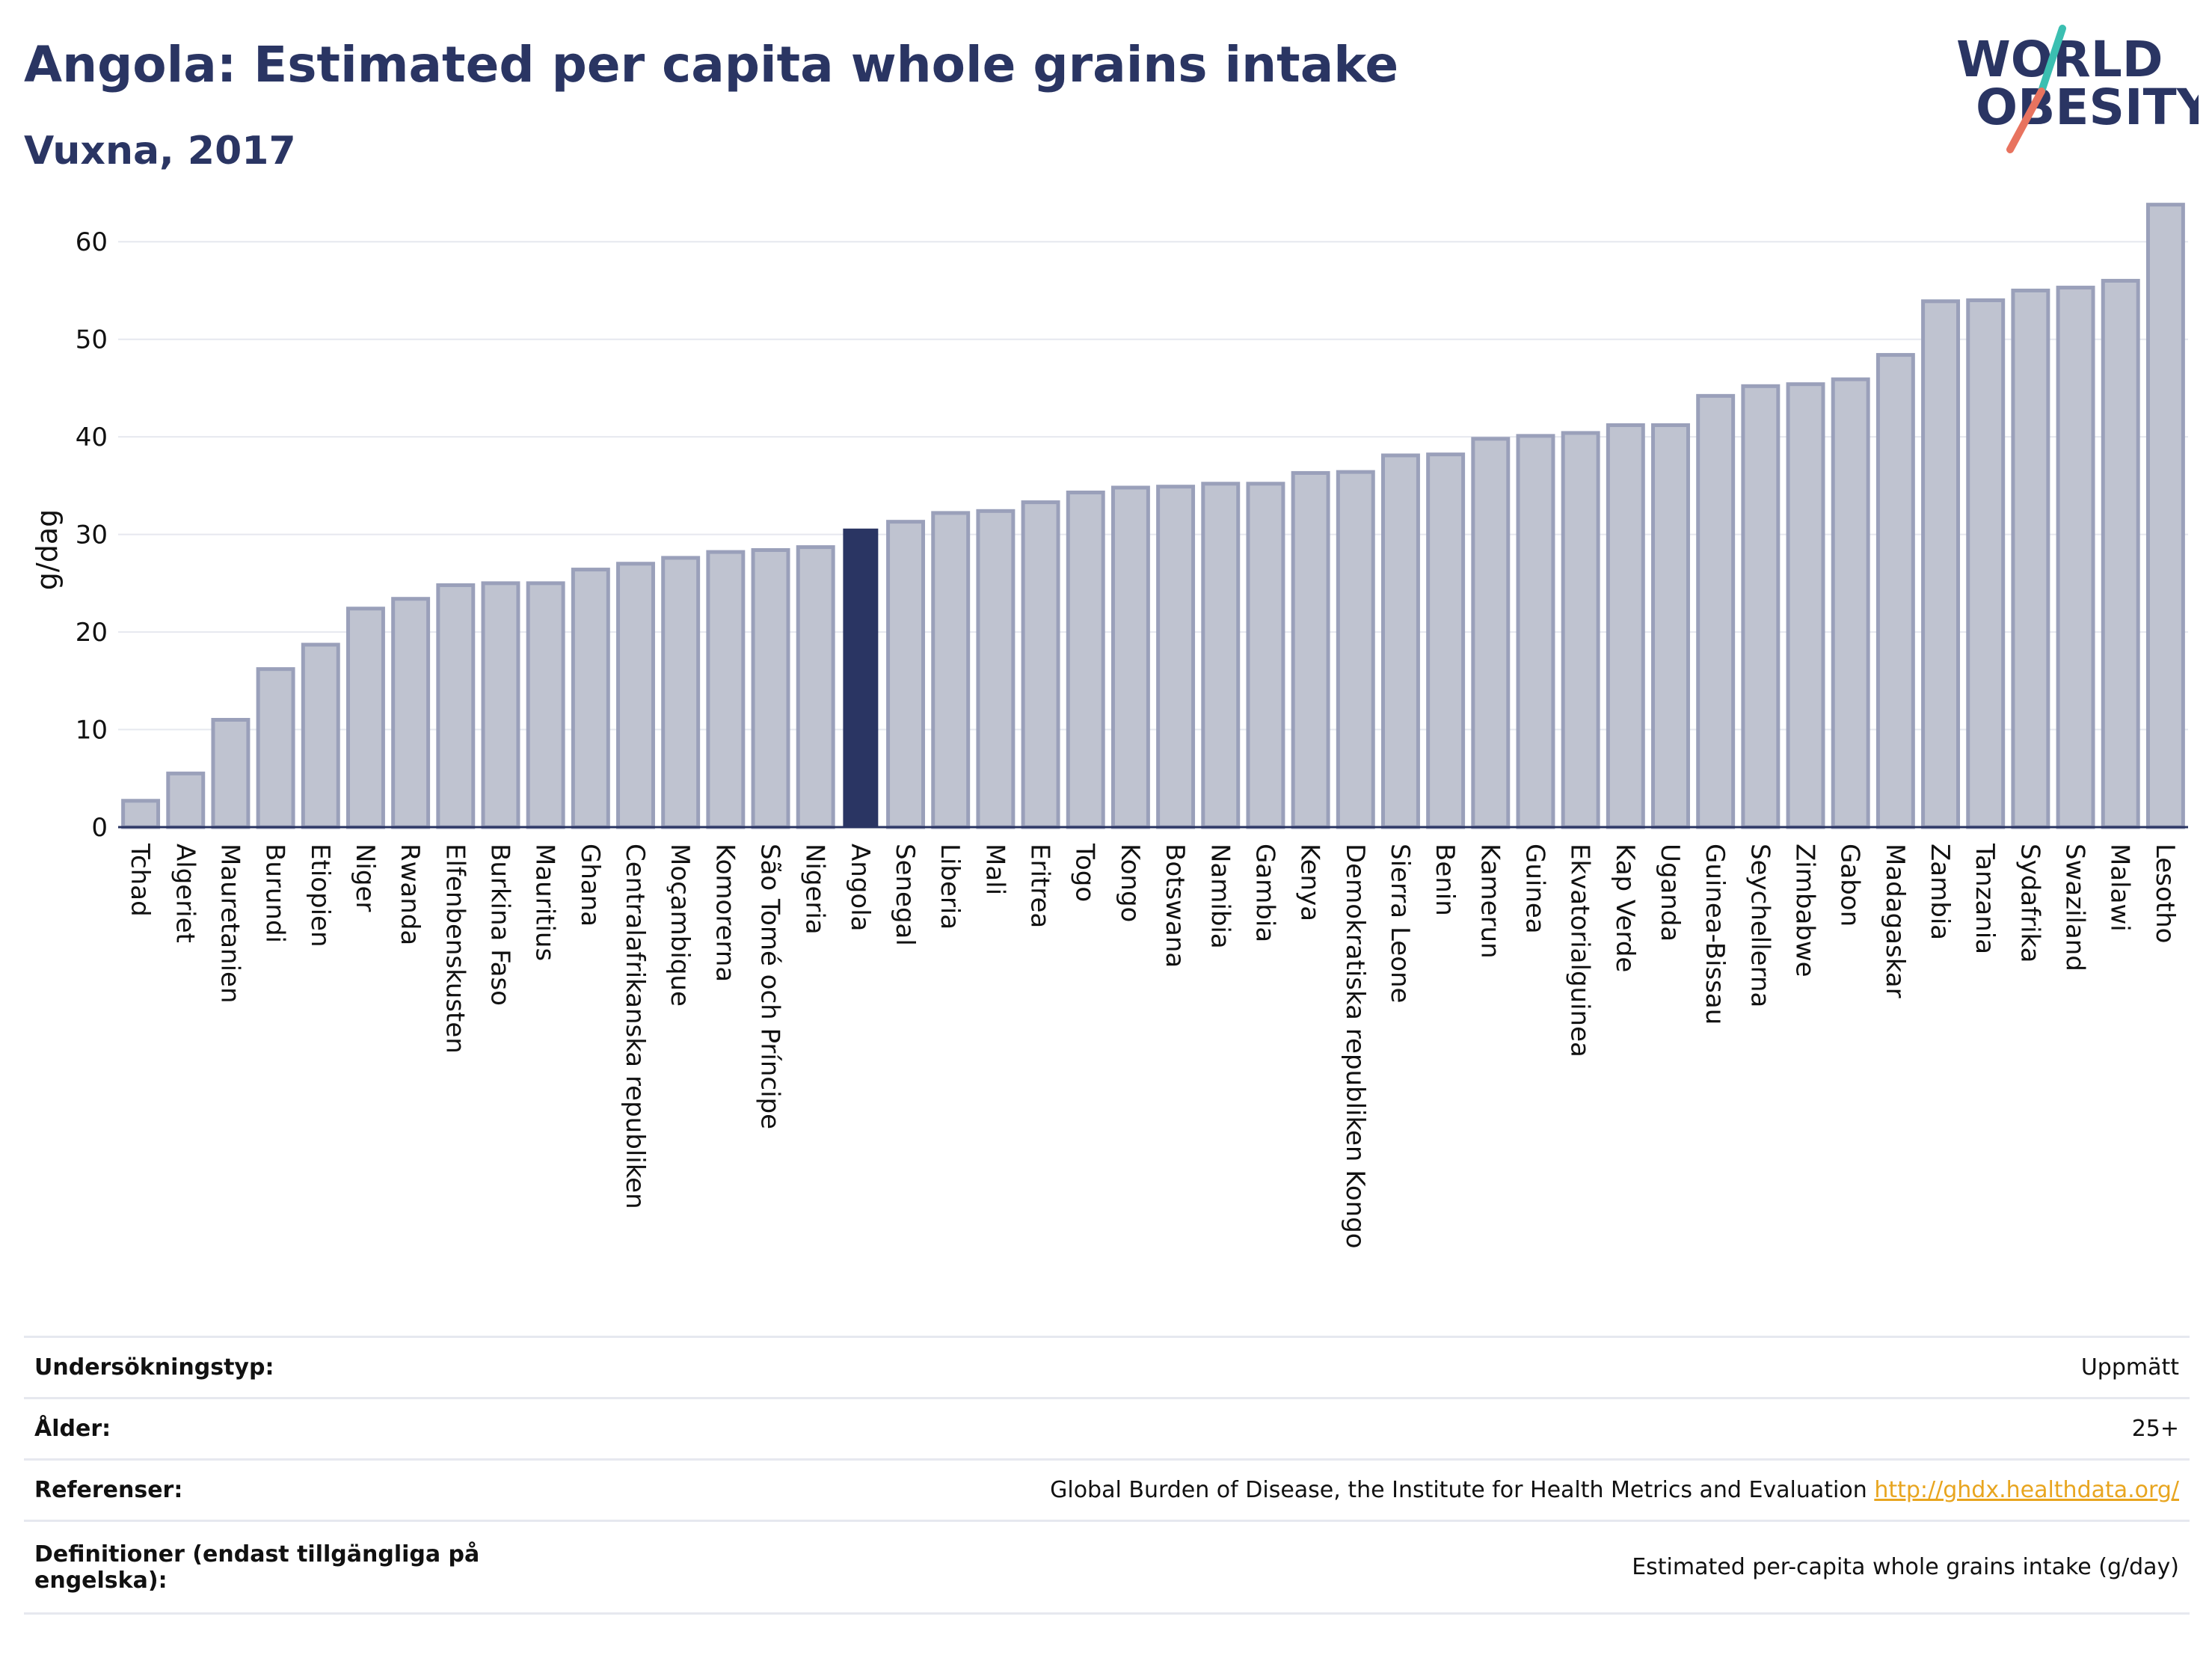 This screenshot has width=2212, height=1655. What do you see at coordinates (92, 437) in the screenshot?
I see `y-tick-label: 40` at bounding box center [92, 437].